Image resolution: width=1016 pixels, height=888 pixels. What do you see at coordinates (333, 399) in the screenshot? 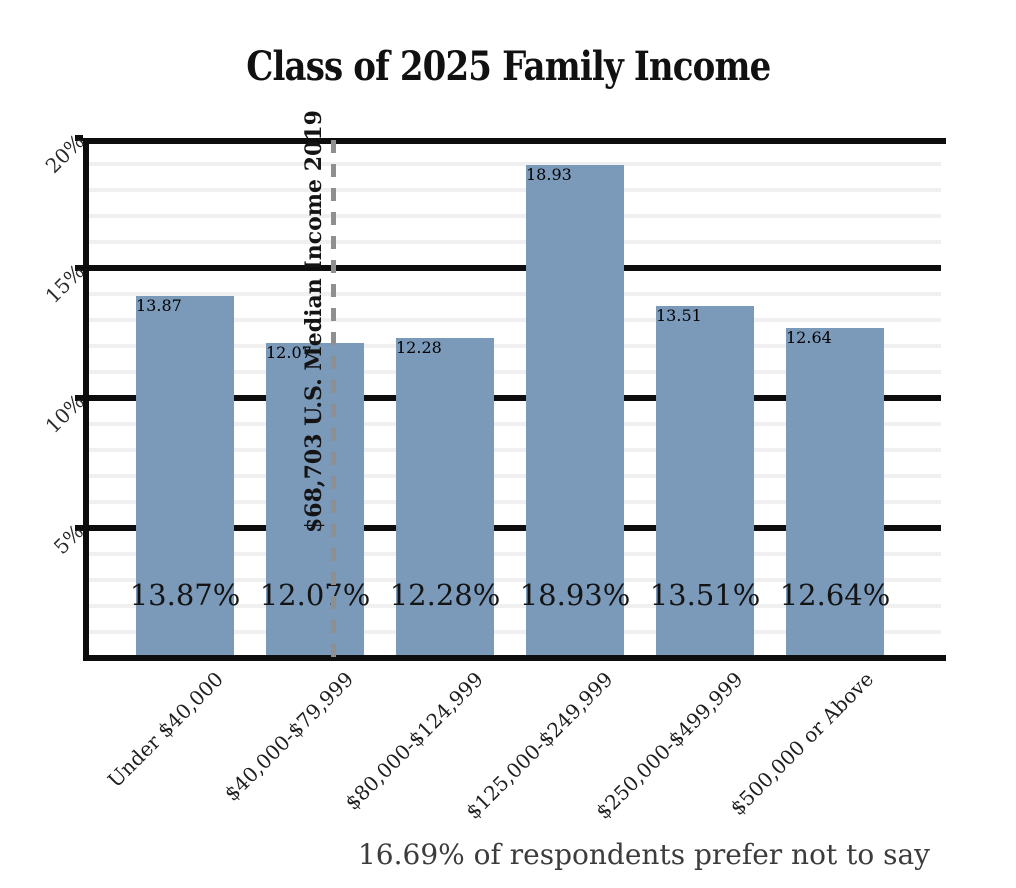
I see `median-income-reference-line` at bounding box center [333, 399].